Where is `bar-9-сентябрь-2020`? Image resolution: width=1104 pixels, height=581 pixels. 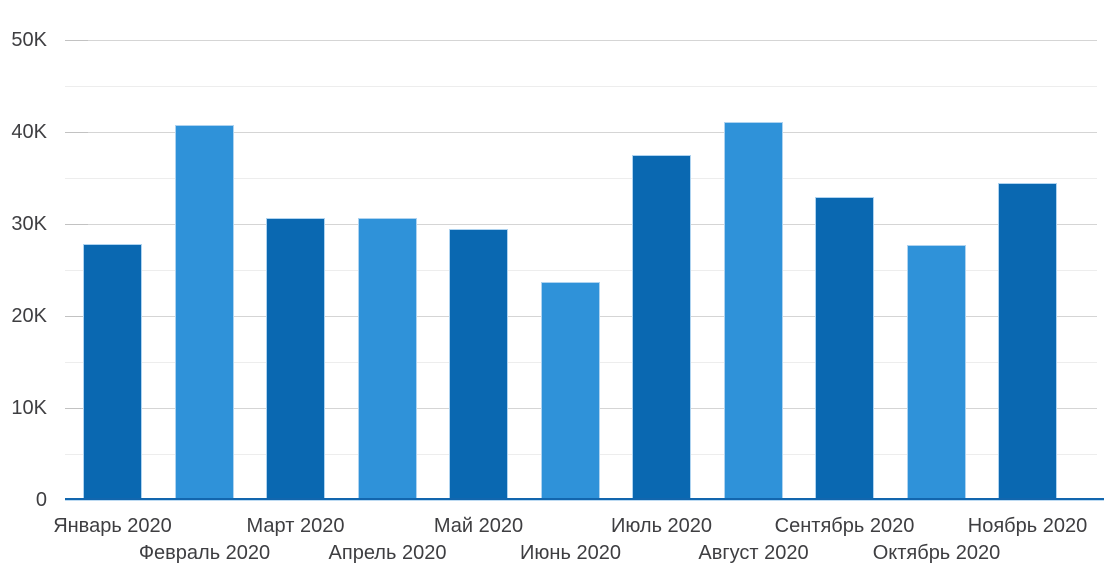
bar-9-сентябрь-2020 is located at coordinates (844, 348).